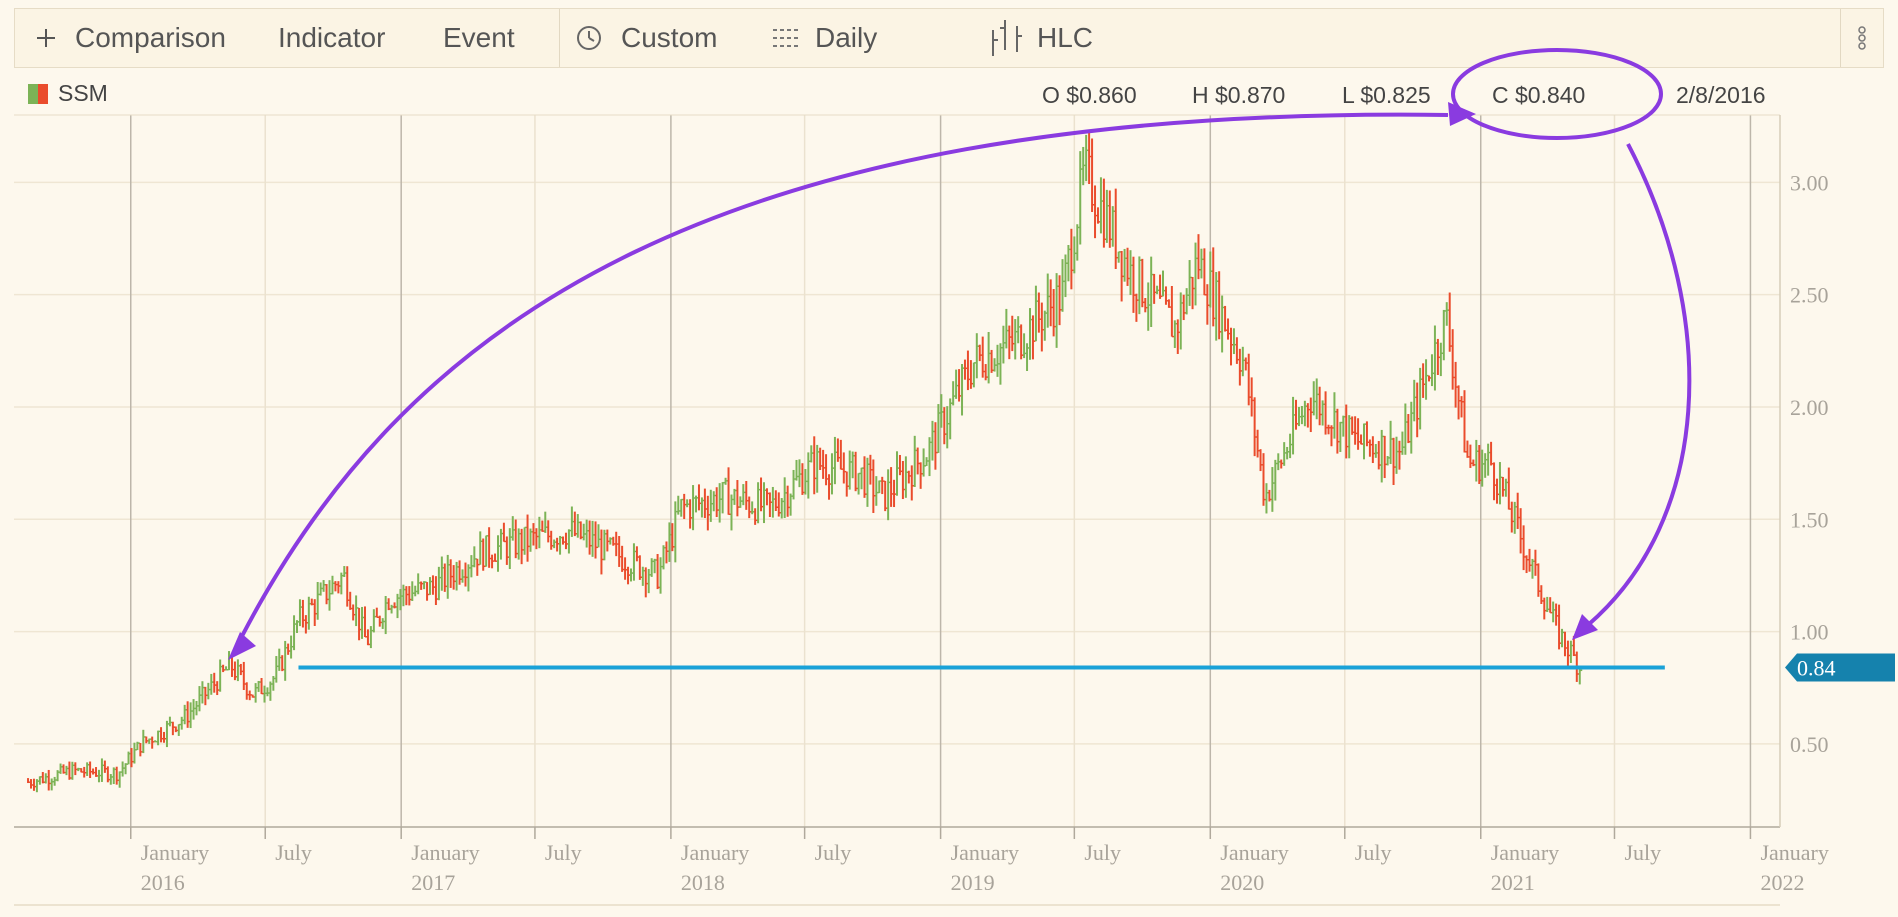 The height and width of the screenshot is (917, 1898). Describe the element at coordinates (1386, 95) in the screenshot. I see `low-value: L $0.825` at that location.